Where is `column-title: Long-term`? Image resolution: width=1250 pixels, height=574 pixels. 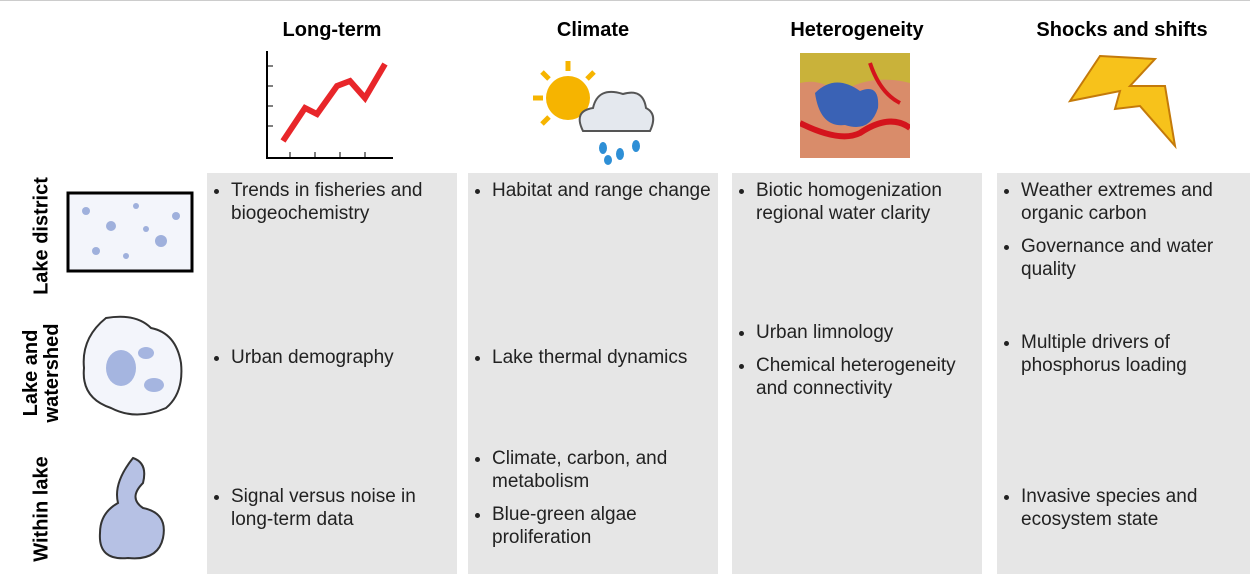 column-title: Long-term is located at coordinates (332, 30).